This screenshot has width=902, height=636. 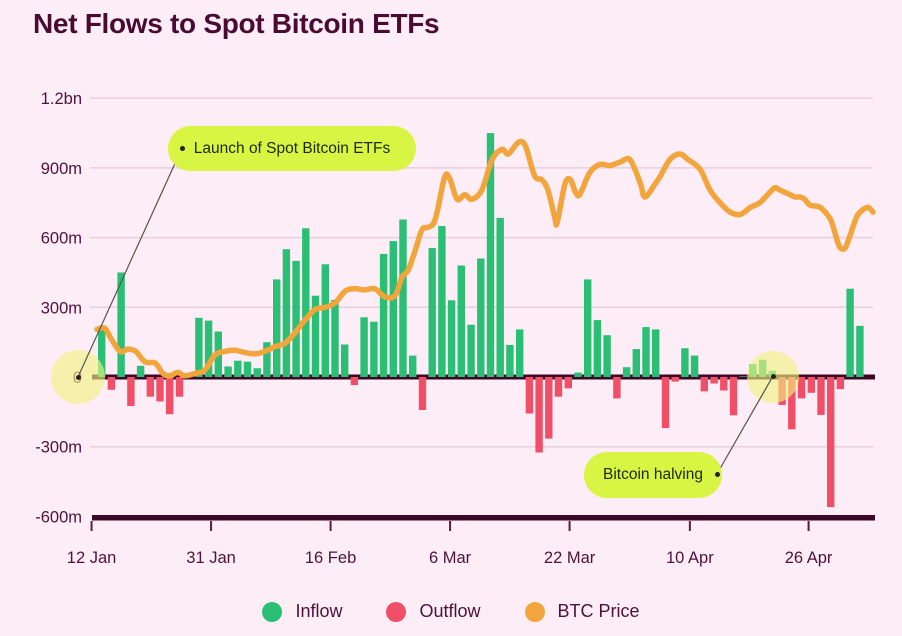 I want to click on halving-anchor-dot, so click(x=773, y=376).